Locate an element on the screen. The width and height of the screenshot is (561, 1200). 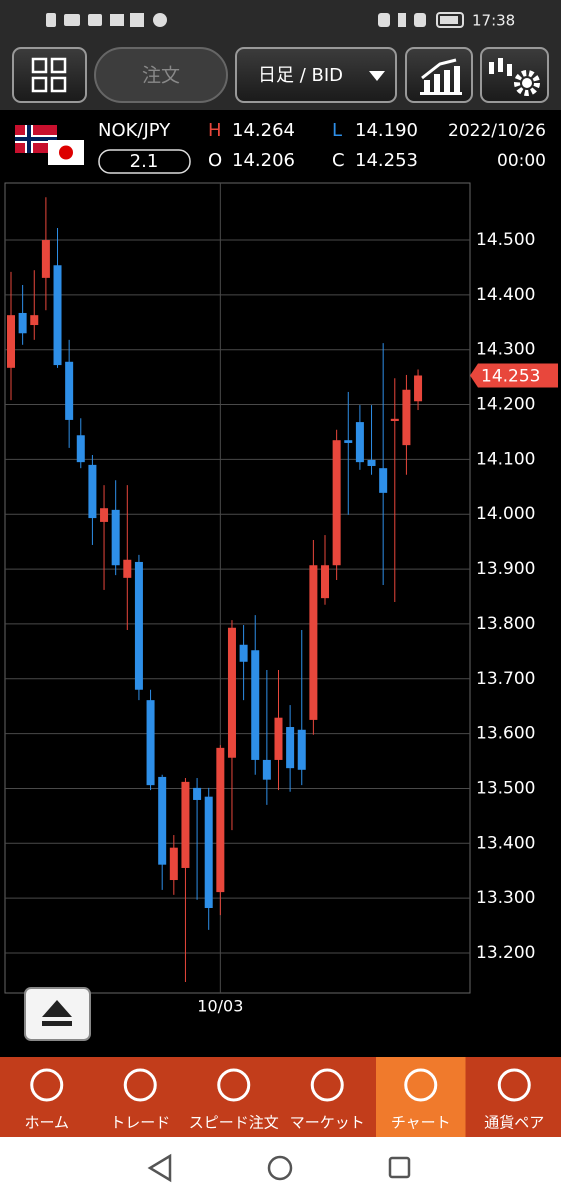
quote-time: 00:00 is located at coordinates (521, 161).